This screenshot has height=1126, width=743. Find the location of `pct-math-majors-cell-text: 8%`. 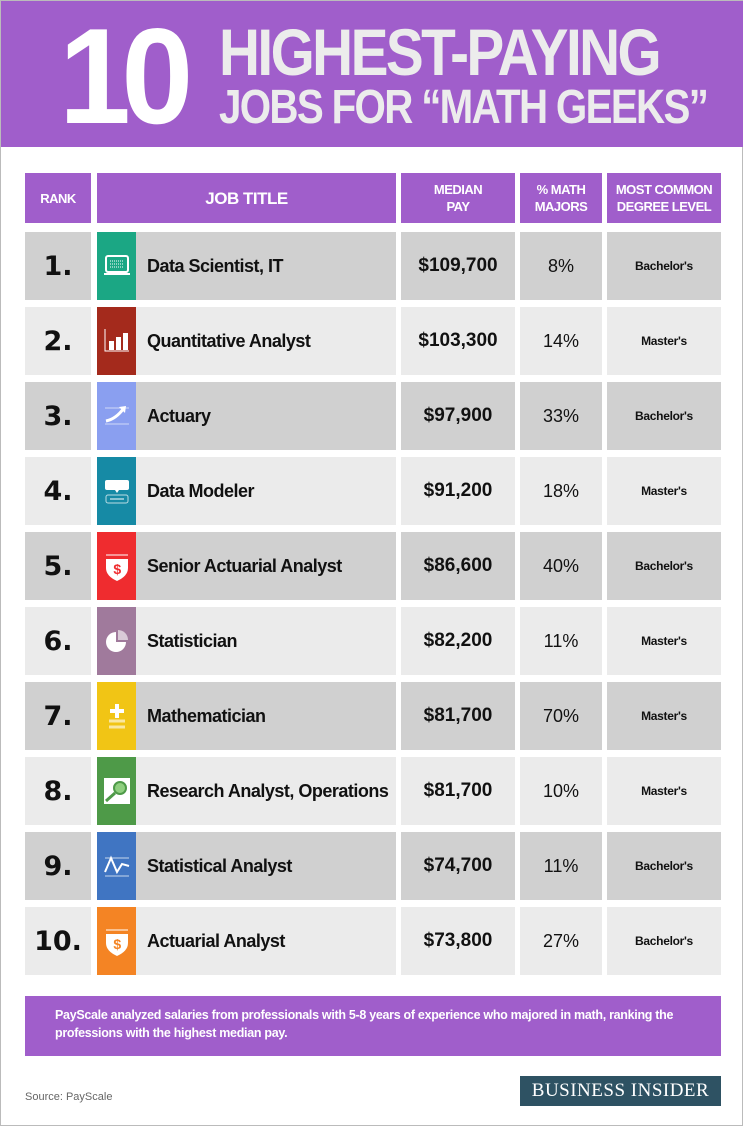

pct-math-majors-cell-text: 8% is located at coordinates (560, 265).